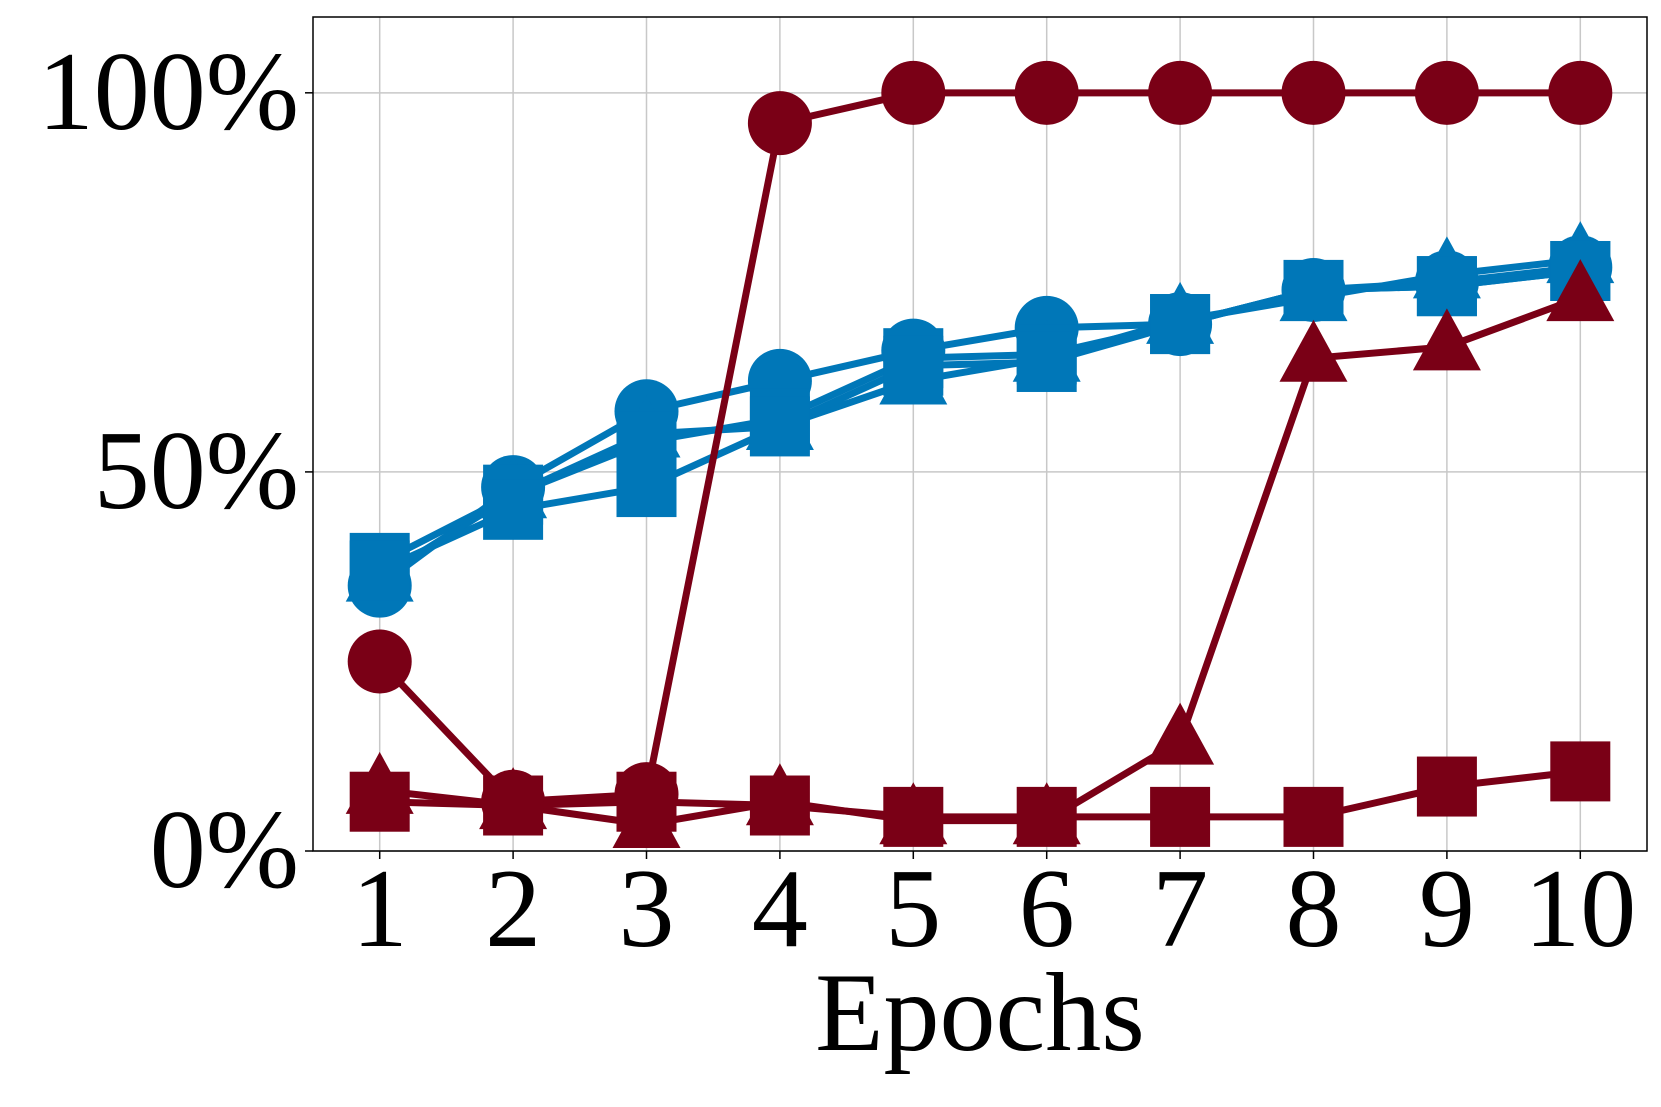 This screenshot has width=1661, height=1107. Describe the element at coordinates (196, 471) in the screenshot. I see `y-tick-label: 50%` at that location.